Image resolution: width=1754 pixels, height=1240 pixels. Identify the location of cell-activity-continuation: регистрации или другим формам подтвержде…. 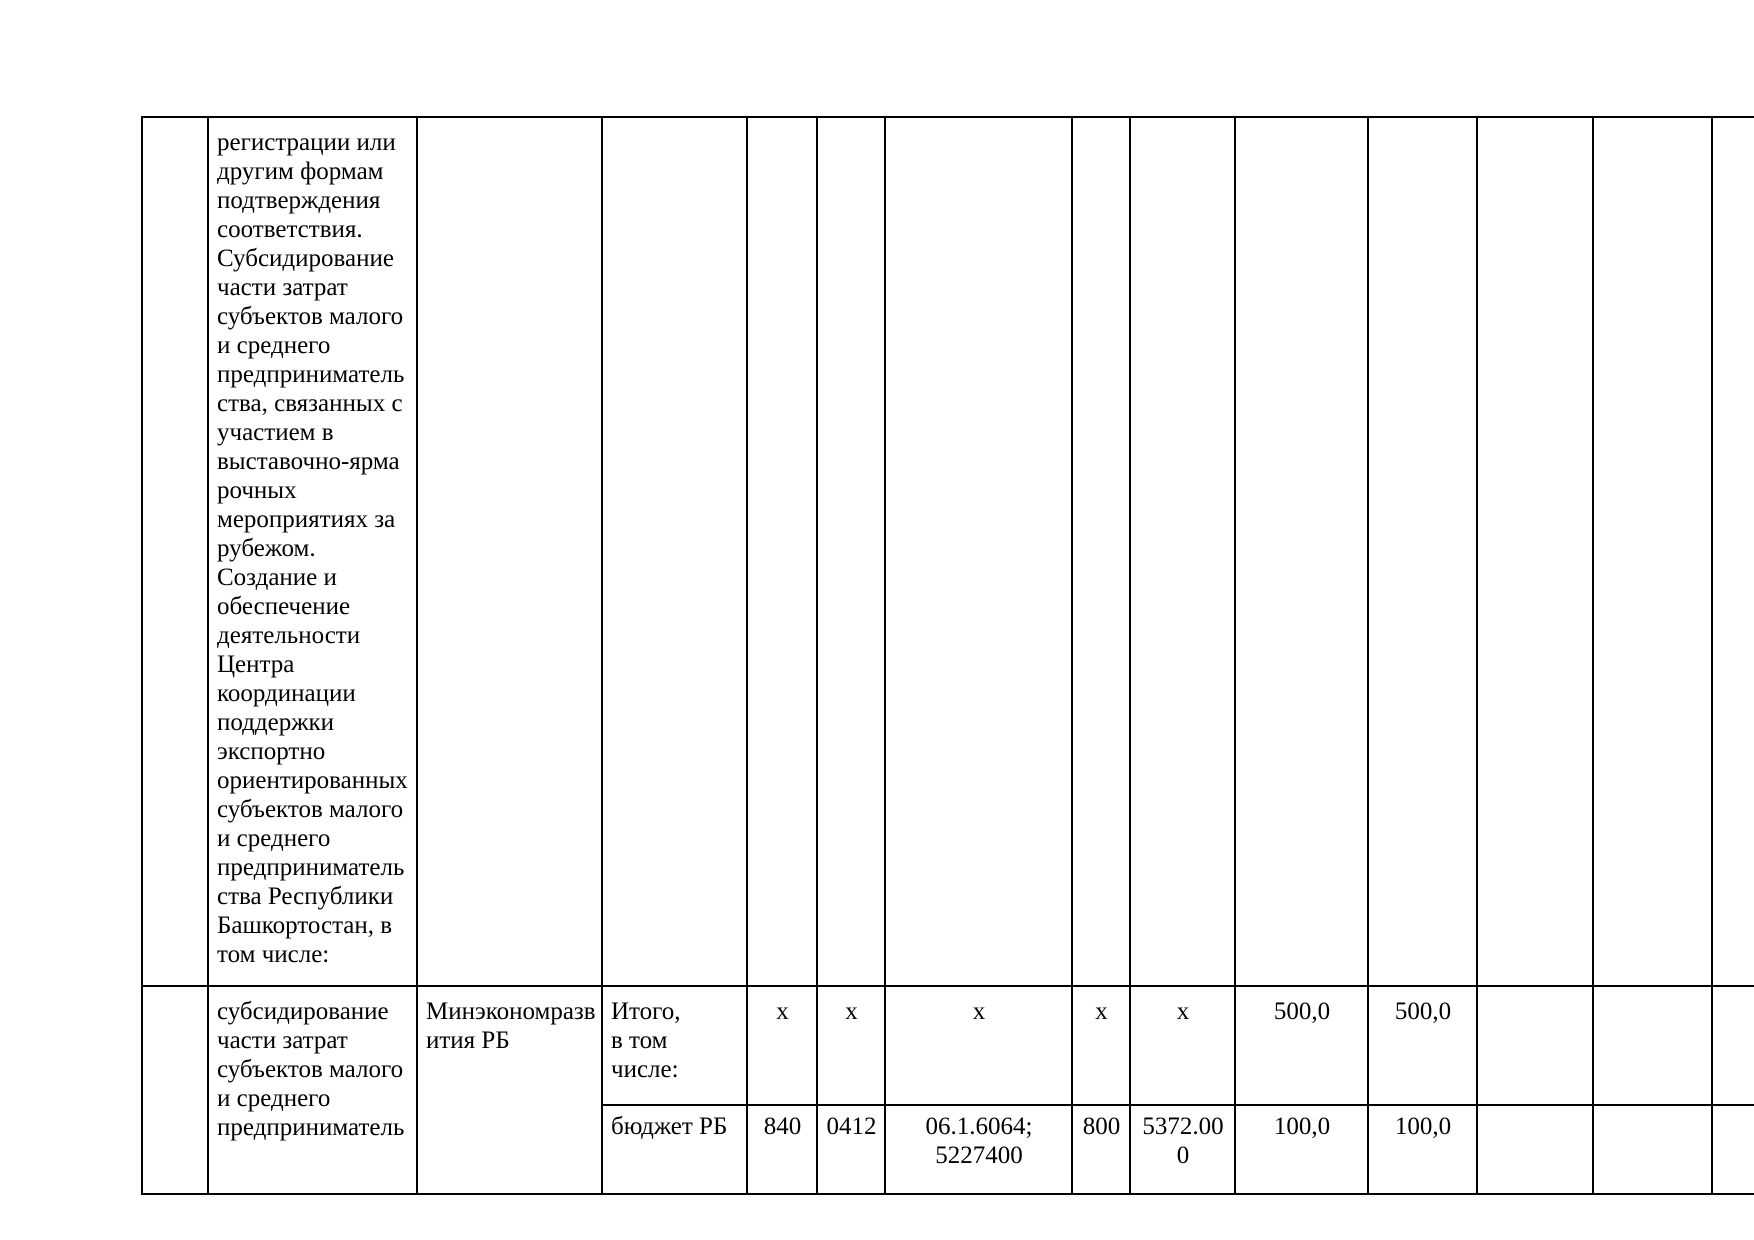
(312, 551).